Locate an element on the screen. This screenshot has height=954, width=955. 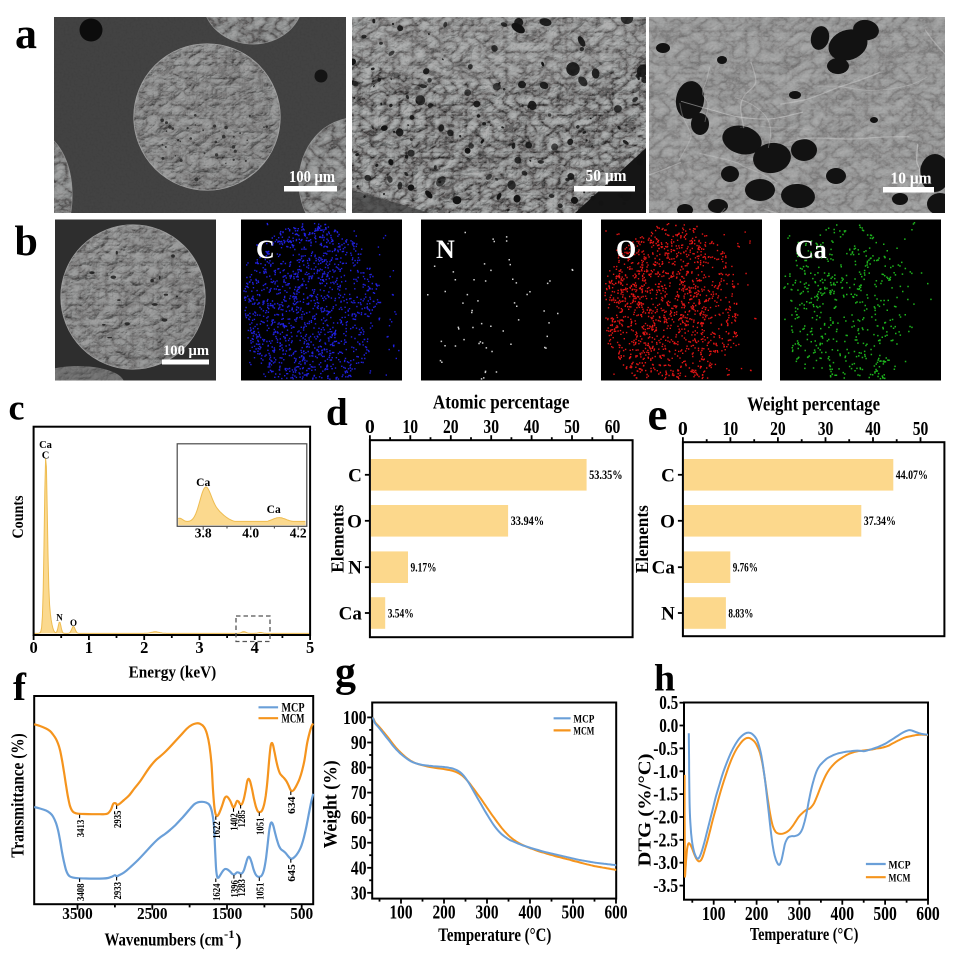
svg-text: 3.54% is located at coordinates (401, 613).